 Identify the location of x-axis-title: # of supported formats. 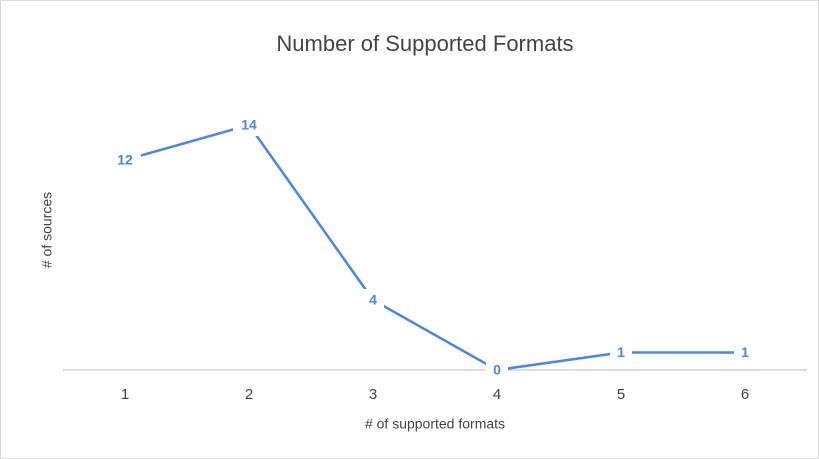
(435, 424).